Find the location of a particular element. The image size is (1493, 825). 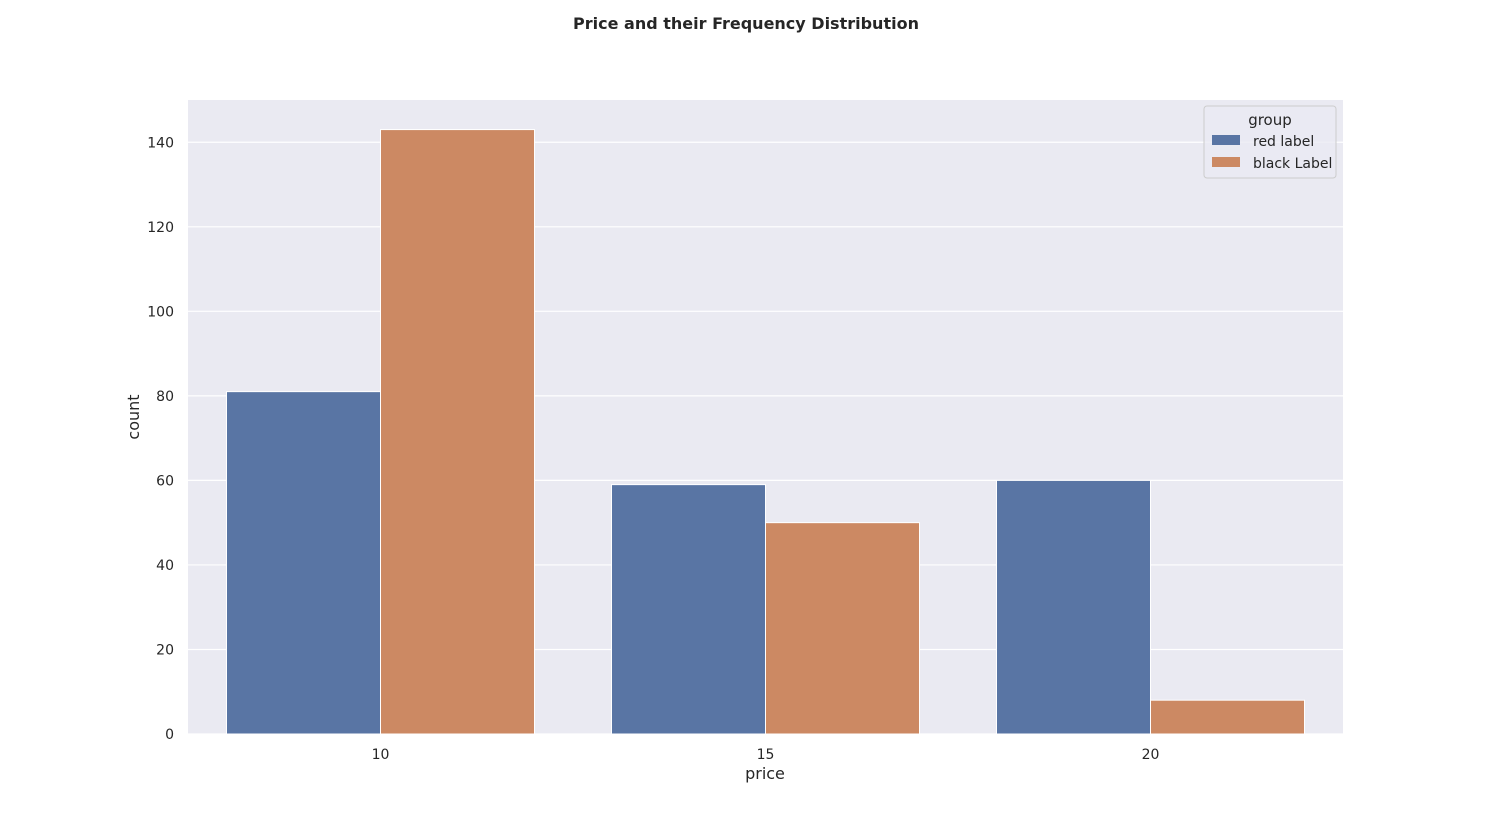

x-axis-ticks: 10 15 20 is located at coordinates (766, 755).